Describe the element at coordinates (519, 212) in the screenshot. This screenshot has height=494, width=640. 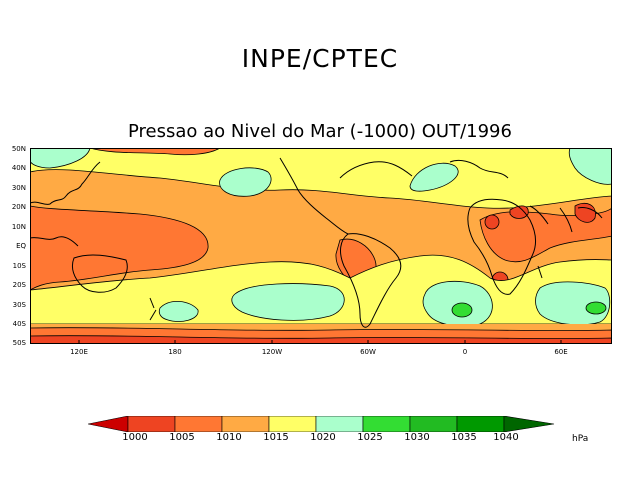
I see `pressure-spot-1005-arabia` at that location.